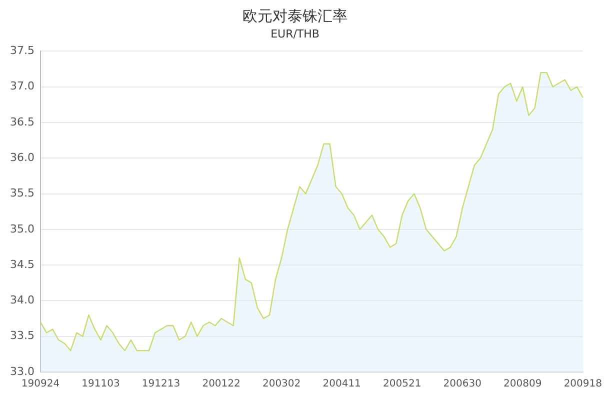 The image size is (608, 400). Describe the element at coordinates (295, 15) in the screenshot. I see `chart-title: 欧元对泰铢汇率` at that location.